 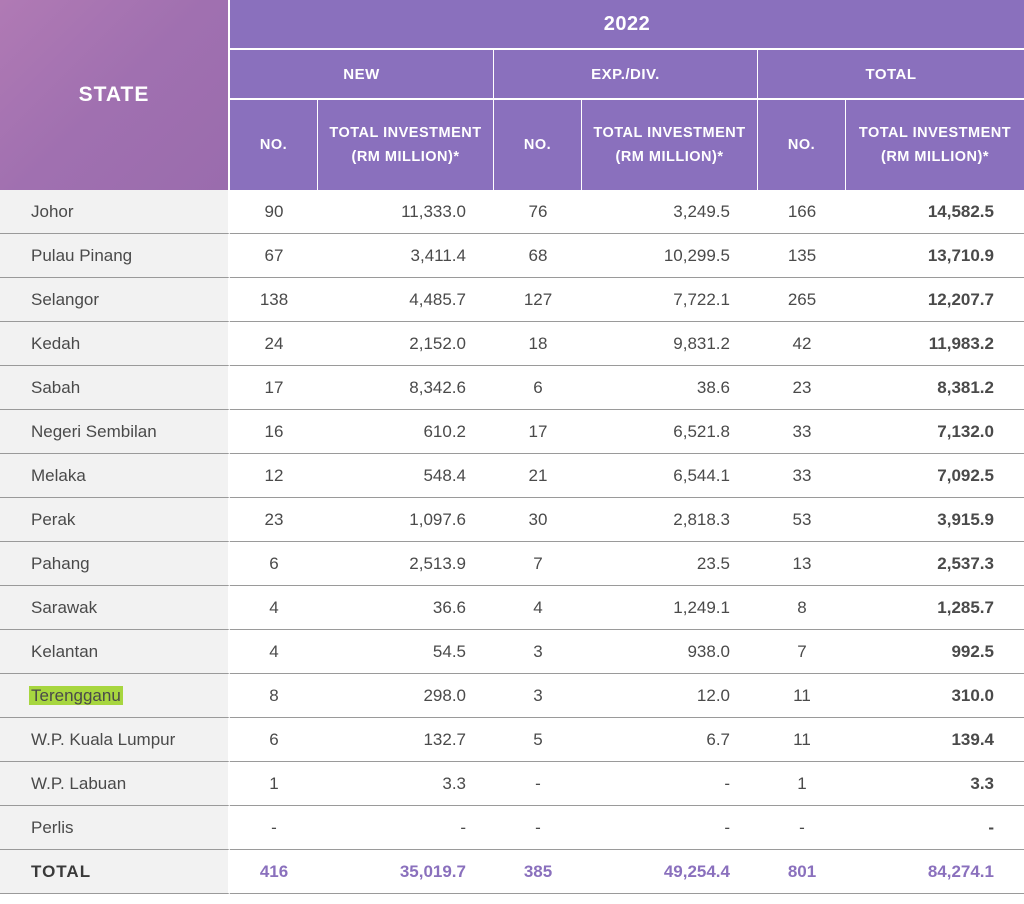 What do you see at coordinates (670, 740) in the screenshot?
I see `cell-exp-investment: 6.7` at bounding box center [670, 740].